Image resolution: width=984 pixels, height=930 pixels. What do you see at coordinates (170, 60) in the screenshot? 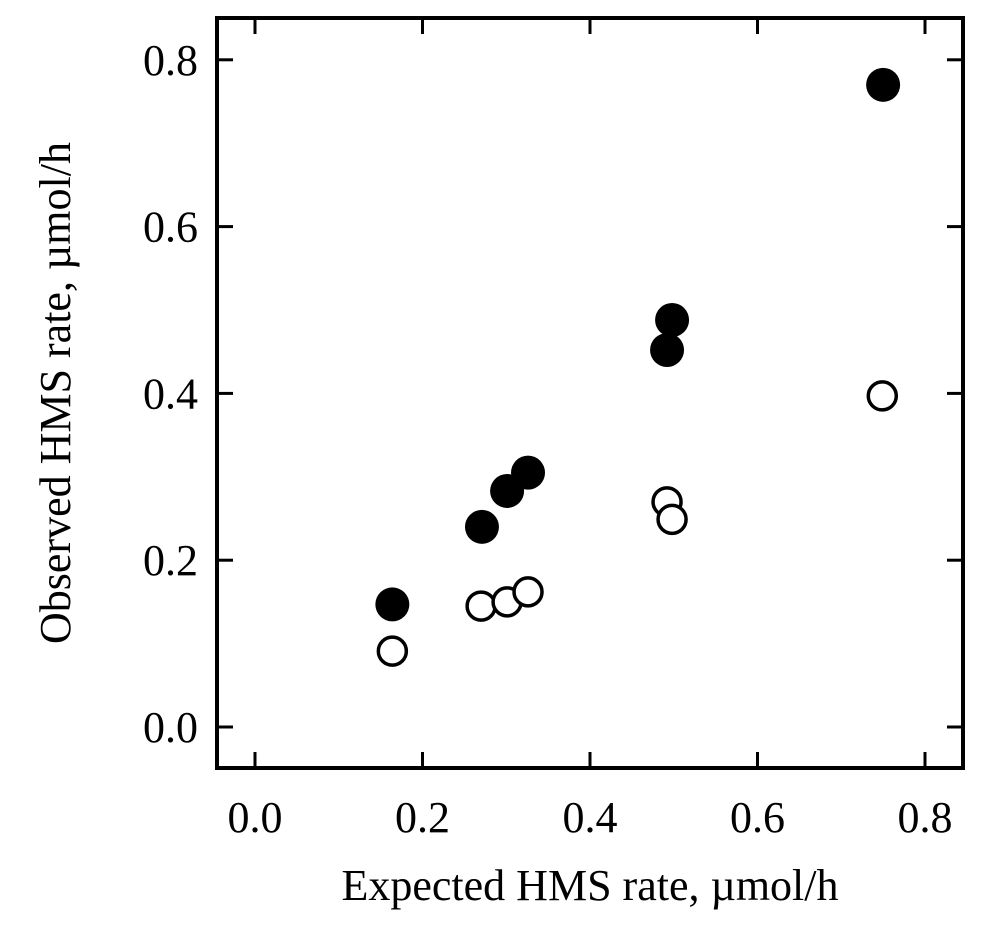
I see `y-tick-label: 0.8` at bounding box center [170, 60].